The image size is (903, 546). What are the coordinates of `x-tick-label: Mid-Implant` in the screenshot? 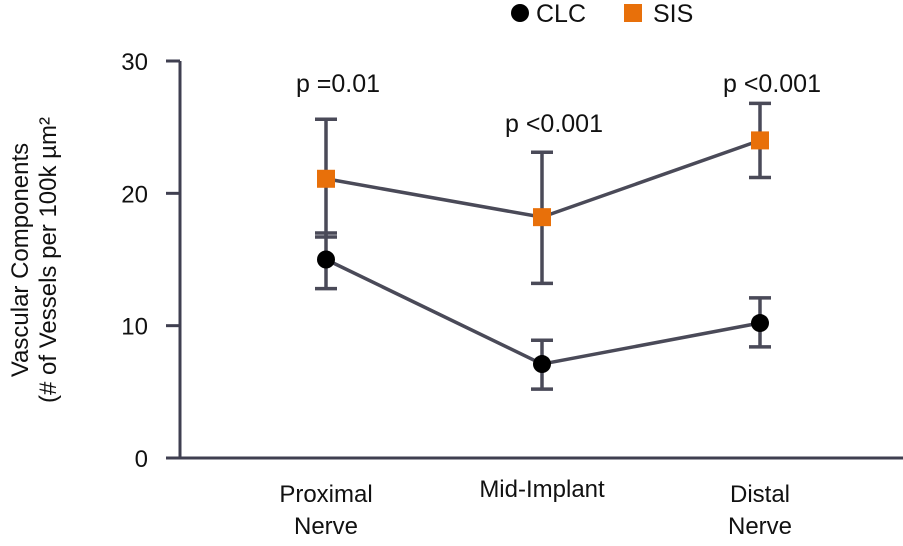 It's located at (542, 489).